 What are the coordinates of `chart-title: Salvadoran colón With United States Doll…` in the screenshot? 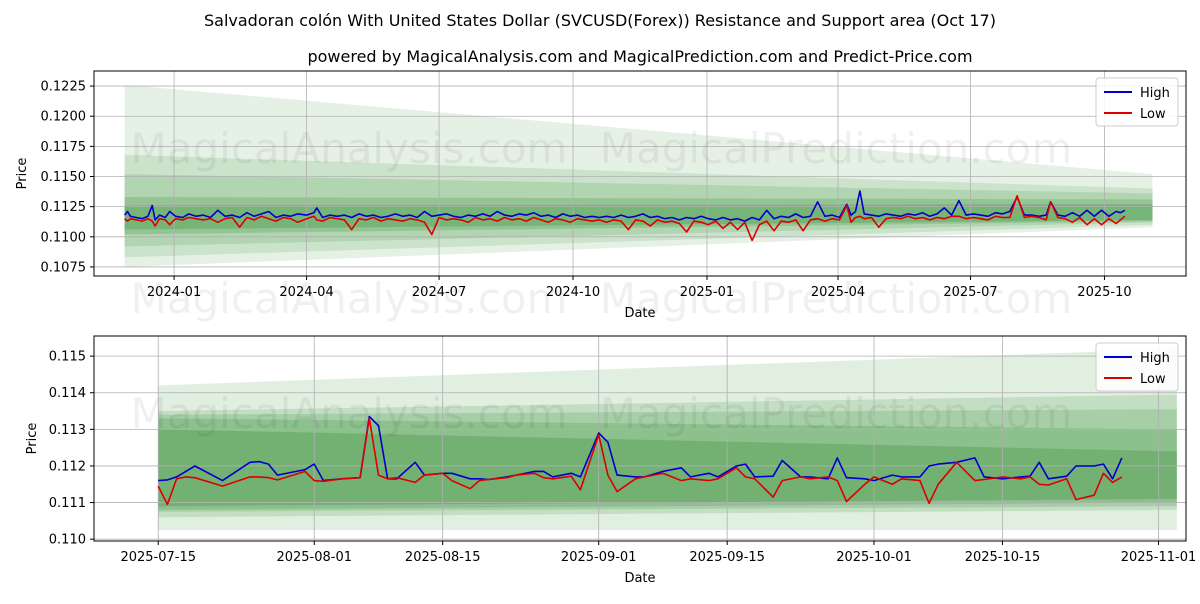 It's located at (600, 20).